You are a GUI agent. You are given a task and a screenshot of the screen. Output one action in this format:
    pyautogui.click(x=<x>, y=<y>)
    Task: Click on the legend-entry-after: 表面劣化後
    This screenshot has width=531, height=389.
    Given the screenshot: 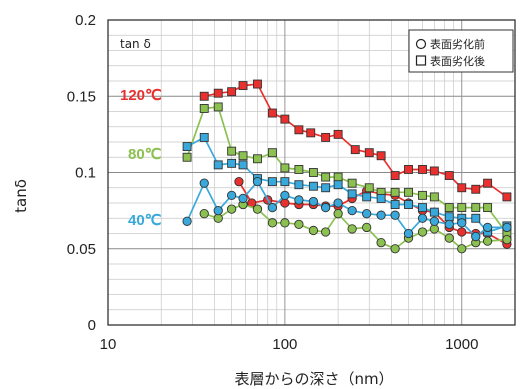 What is the action you would take?
    pyautogui.click(x=457, y=61)
    